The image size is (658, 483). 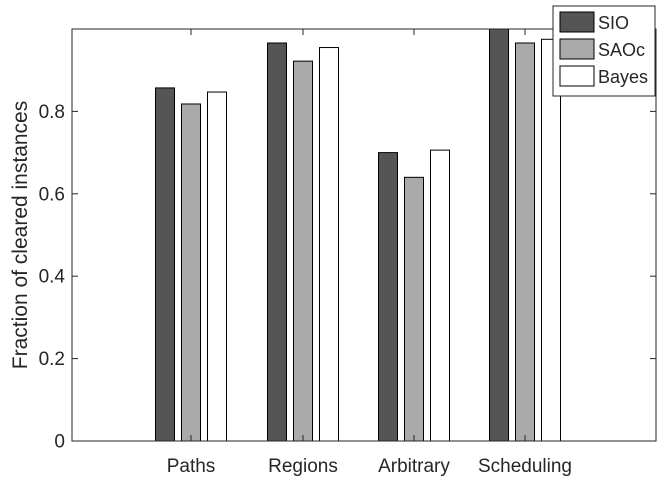 I want to click on y-tick-label: 0.4, so click(x=52, y=277).